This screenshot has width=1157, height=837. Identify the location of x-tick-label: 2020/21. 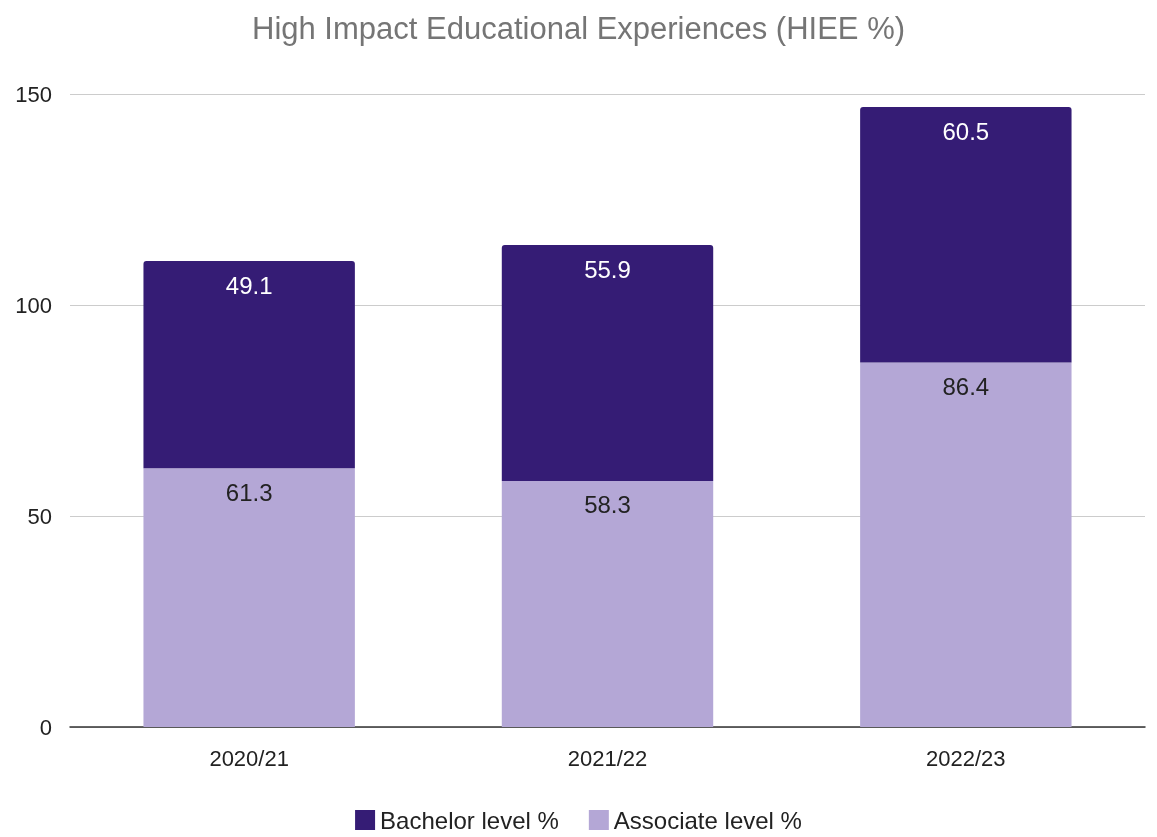
(249, 758).